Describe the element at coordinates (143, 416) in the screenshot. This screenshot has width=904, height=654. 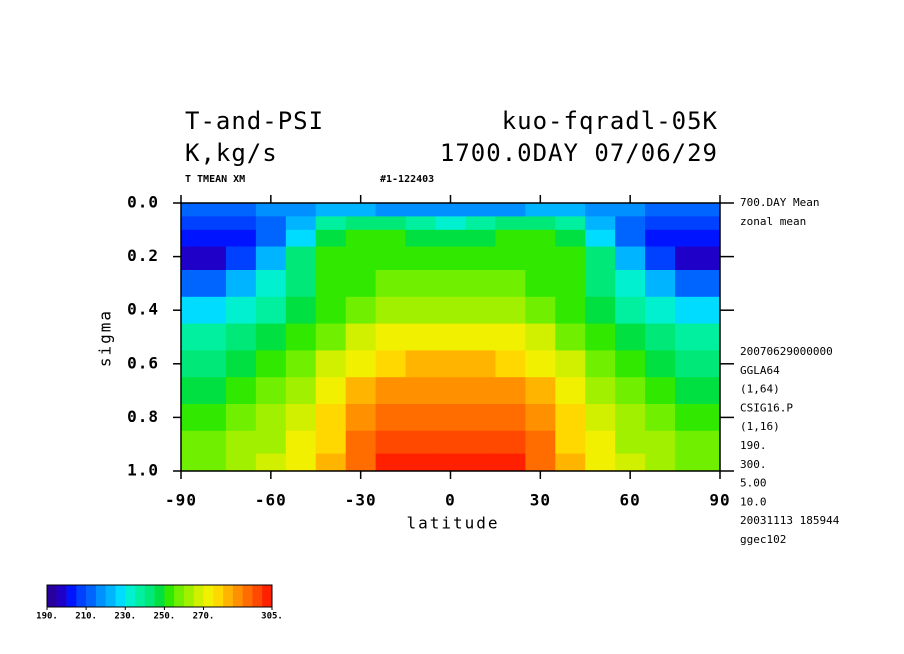
I see `y-tick-label: 0.8` at that location.